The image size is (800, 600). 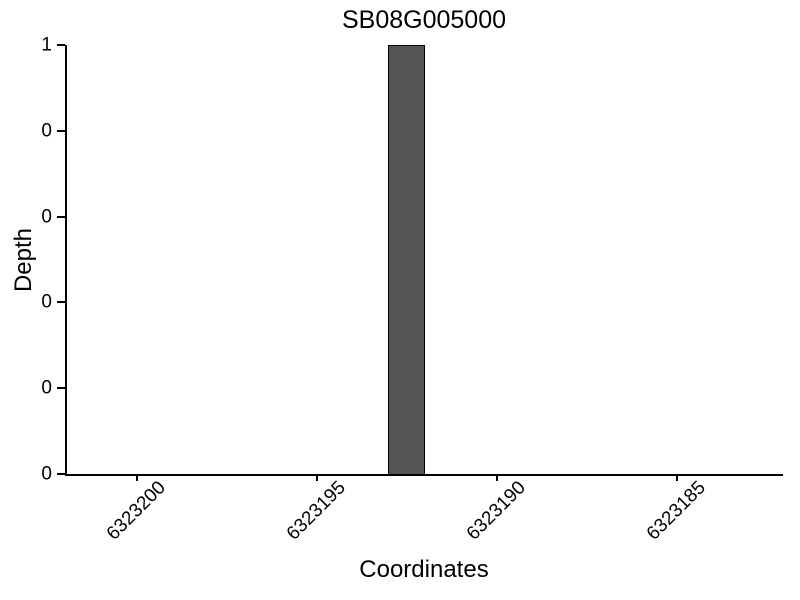 What do you see at coordinates (136, 511) in the screenshot?
I see `x-axis-tick-label: 6323200` at bounding box center [136, 511].